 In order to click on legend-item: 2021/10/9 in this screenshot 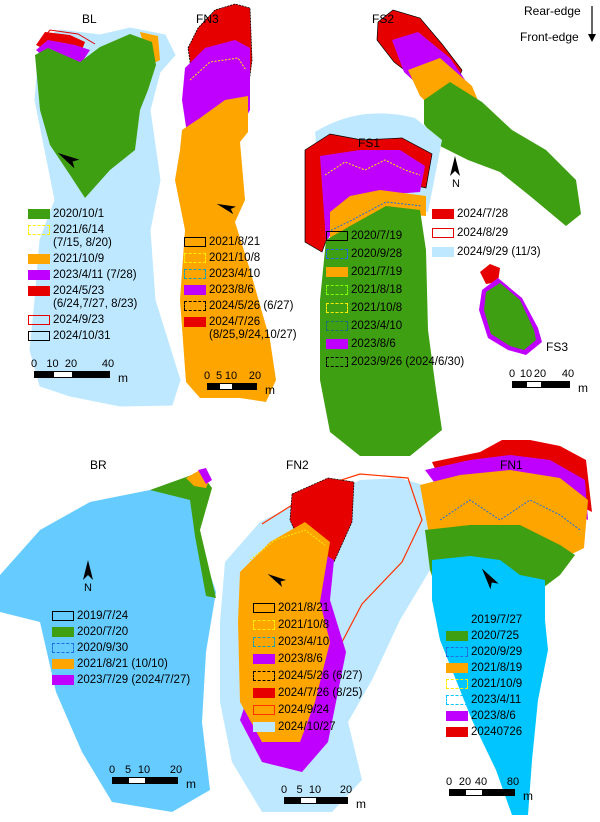, I will do `click(82, 259)`.